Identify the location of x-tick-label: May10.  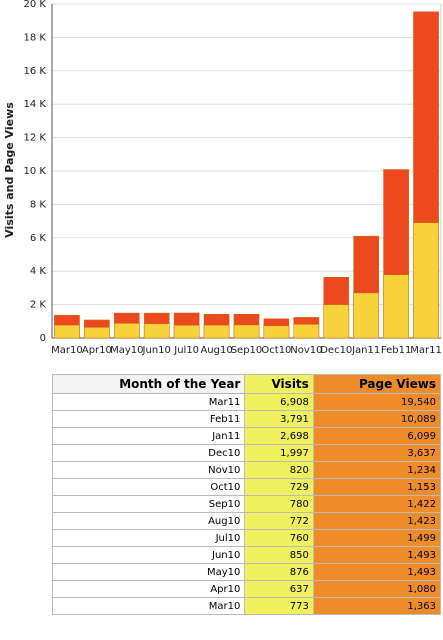
(126, 350).